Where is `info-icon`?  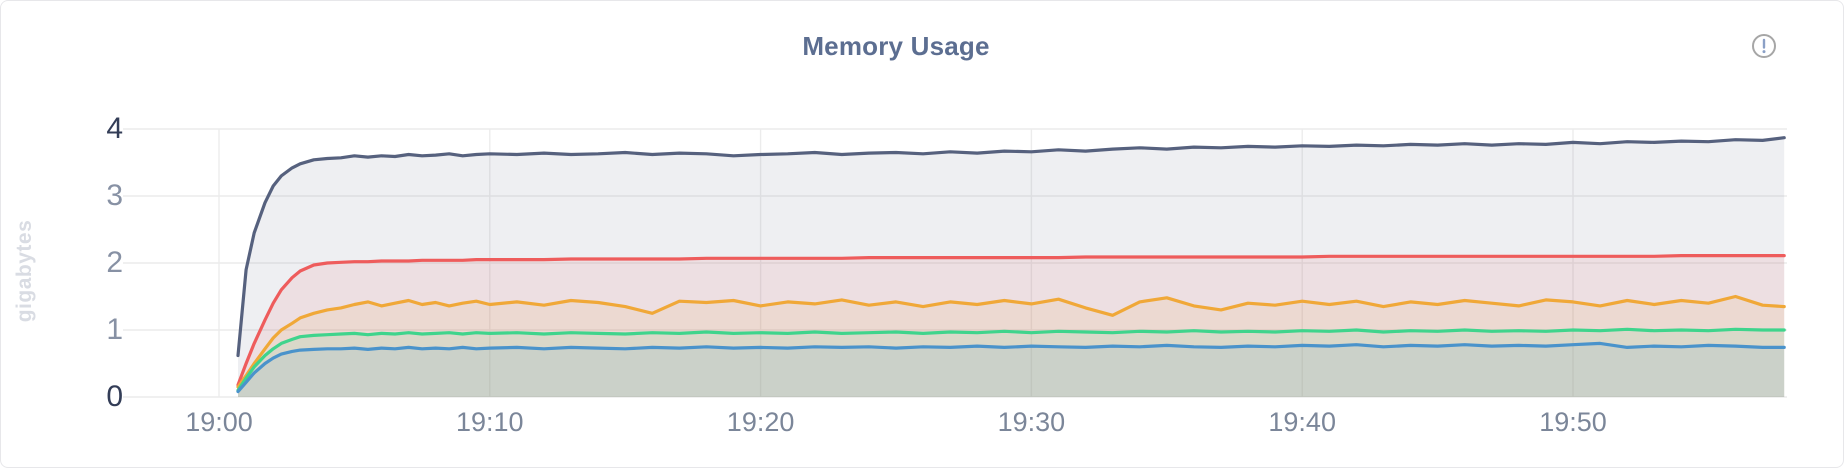
info-icon is located at coordinates (1764, 46).